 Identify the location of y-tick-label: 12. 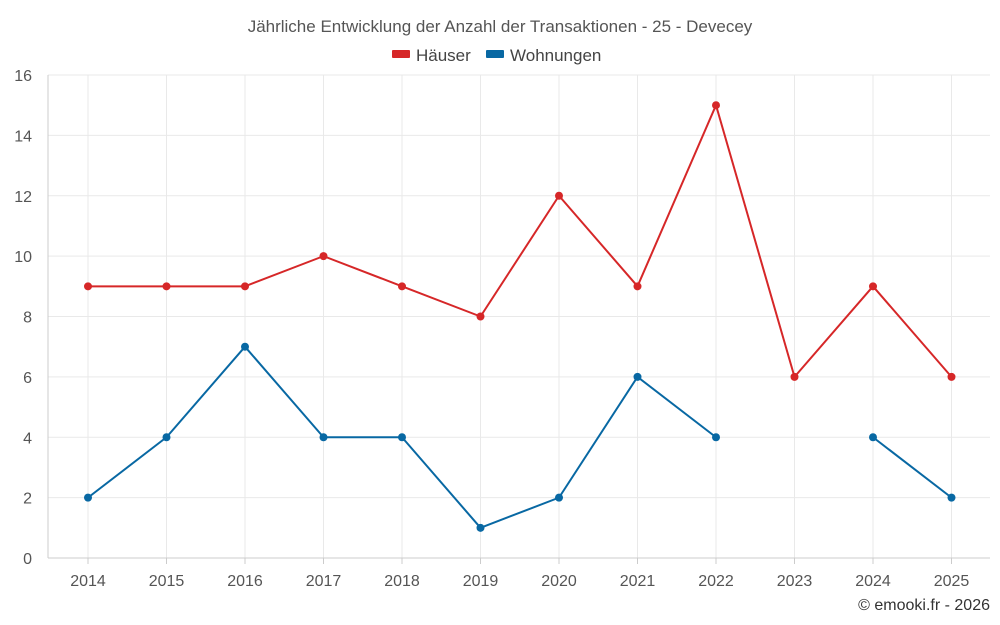
(23, 197).